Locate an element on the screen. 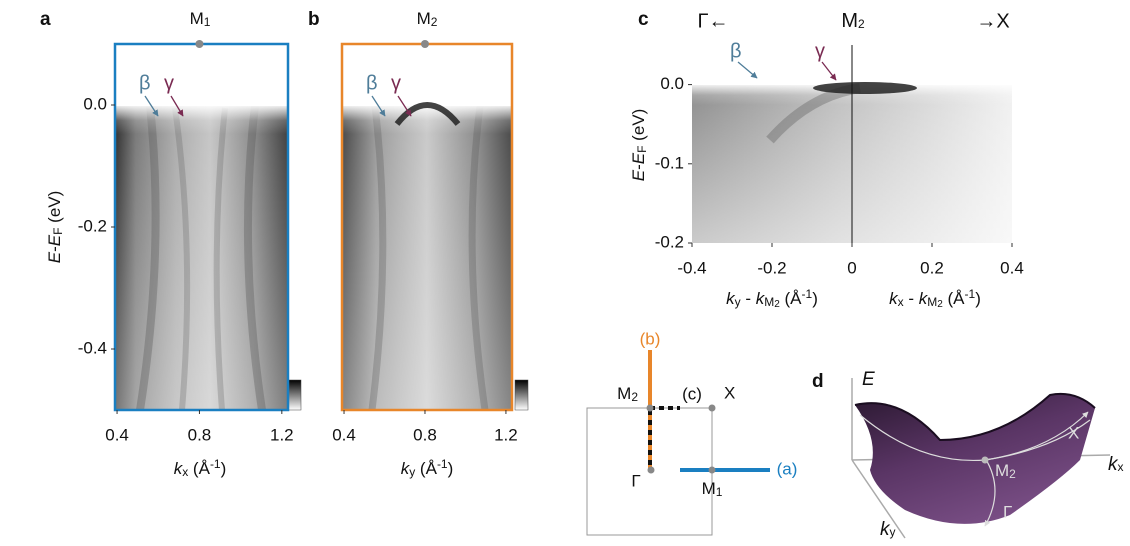 The width and height of the screenshot is (1130, 546). cut-label: (c) is located at coordinates (692, 393).